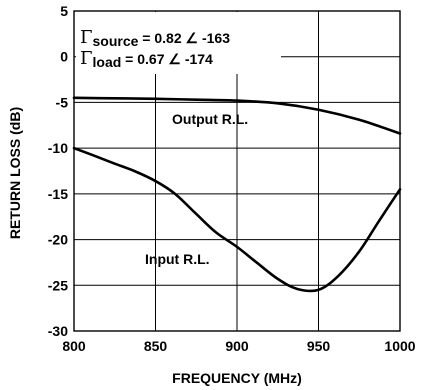 This screenshot has width=437, height=390. I want to click on load-annotation: Γload = 0.67 ∠ -174, so click(146, 59).